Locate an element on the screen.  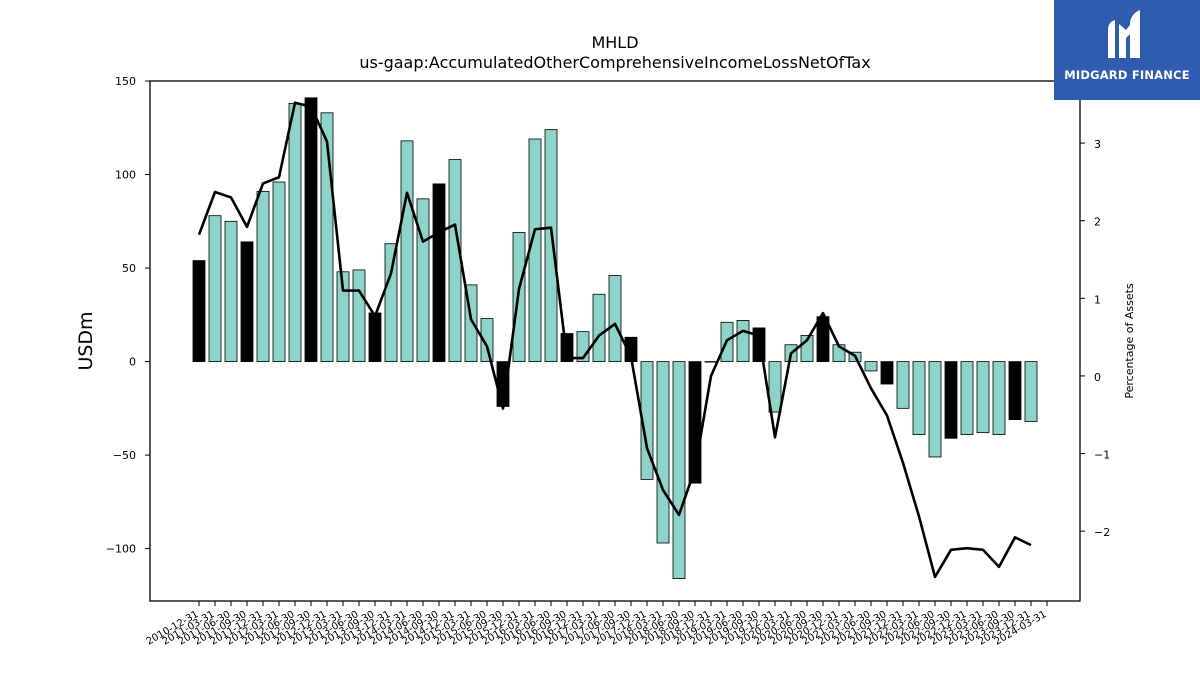
y2-tick-label: 1 is located at coordinates (1097, 299).